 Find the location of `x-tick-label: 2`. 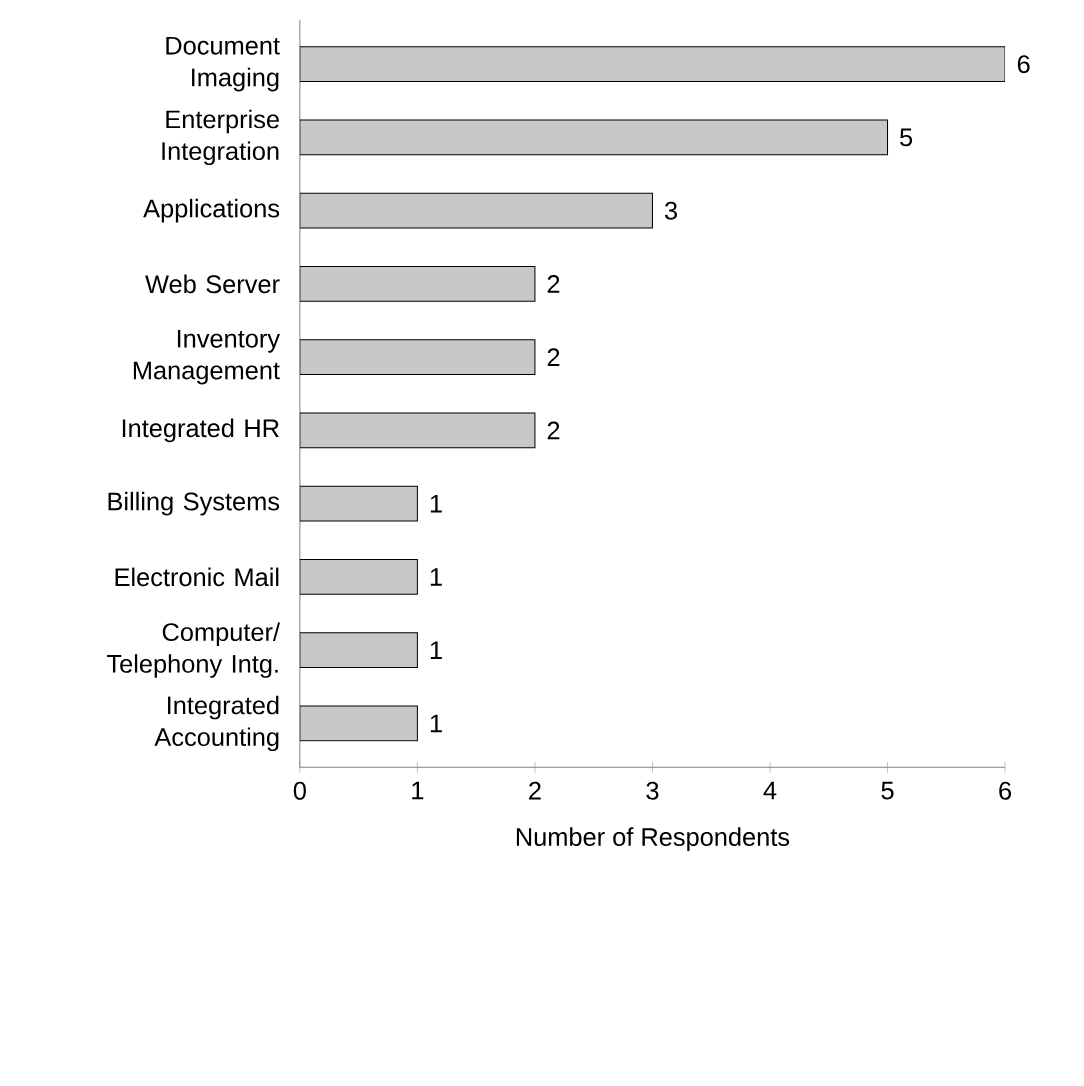

x-tick-label: 2 is located at coordinates (535, 790).